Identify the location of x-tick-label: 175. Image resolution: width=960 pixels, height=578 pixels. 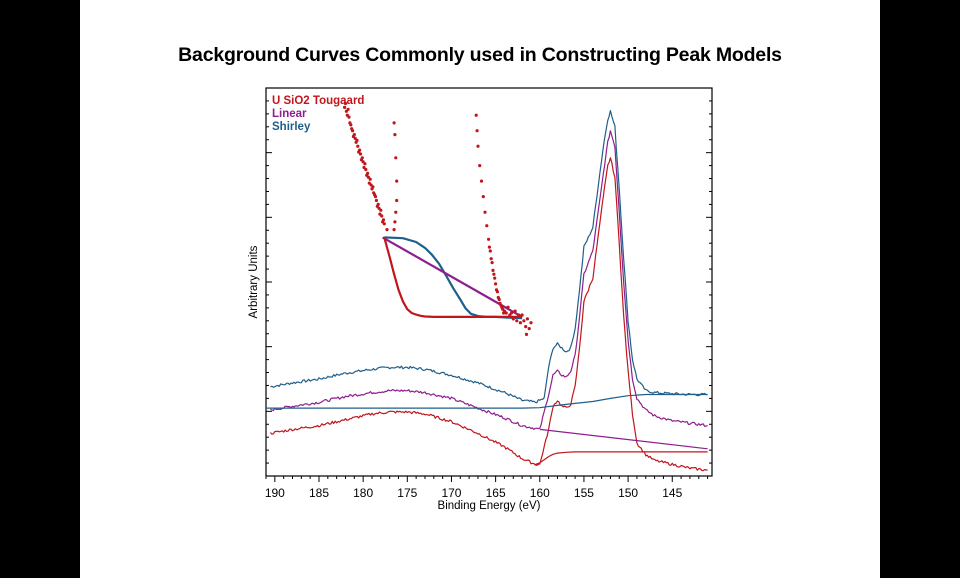
(407, 493).